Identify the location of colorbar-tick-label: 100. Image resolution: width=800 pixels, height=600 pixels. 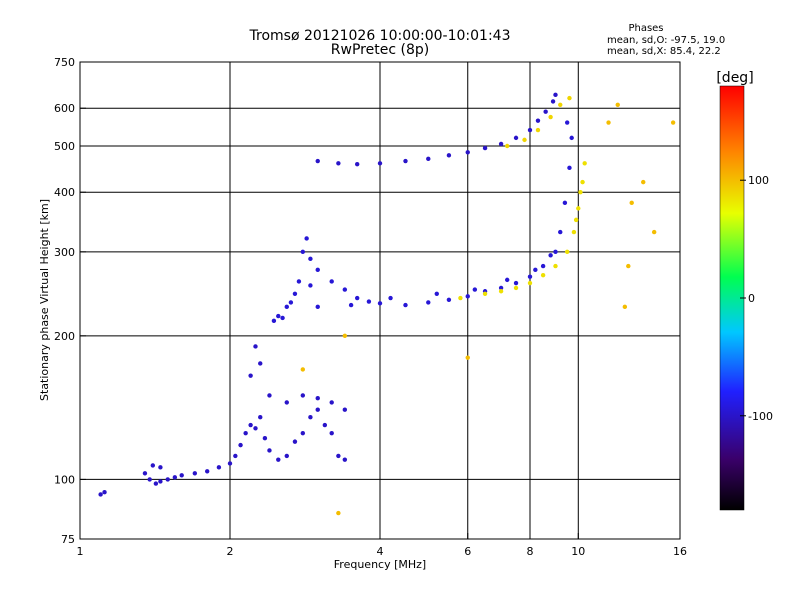
(758, 180).